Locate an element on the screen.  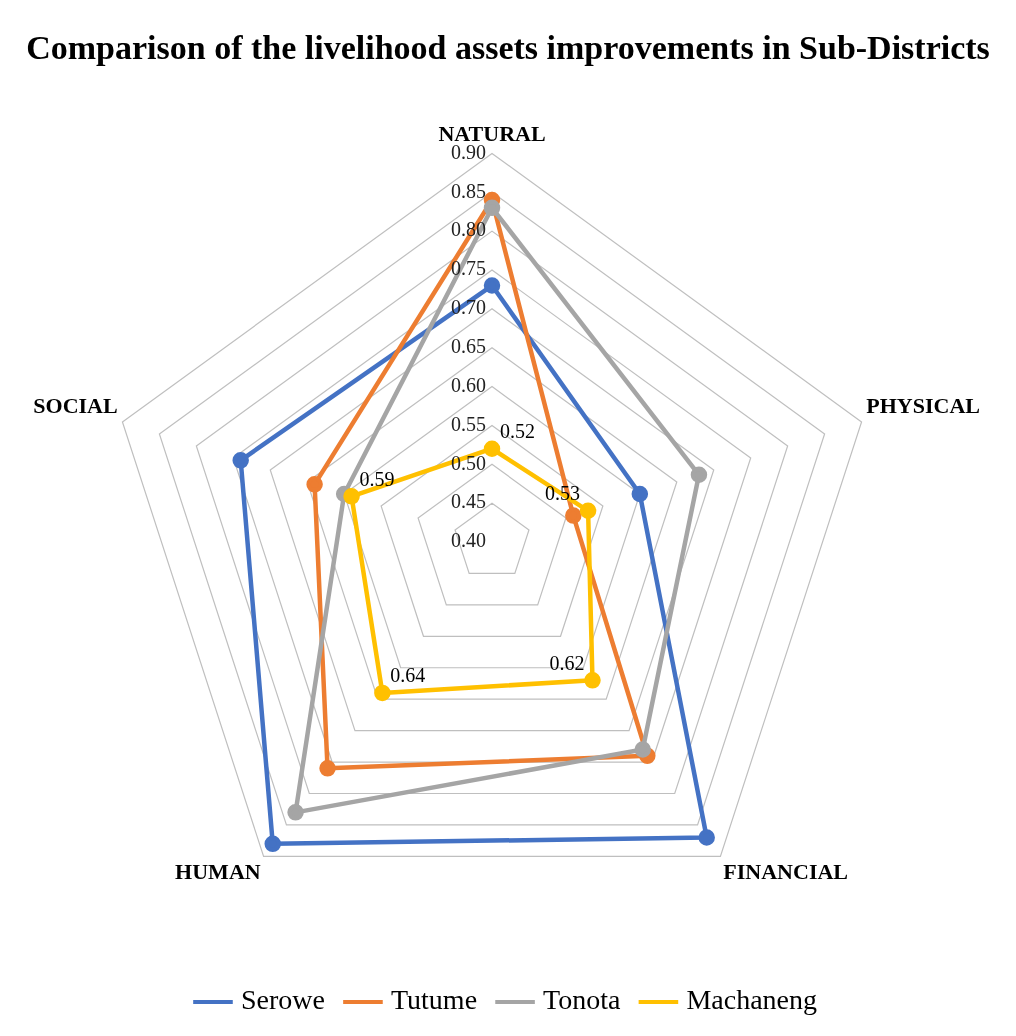
data-label: 0.64 is located at coordinates (408, 675).